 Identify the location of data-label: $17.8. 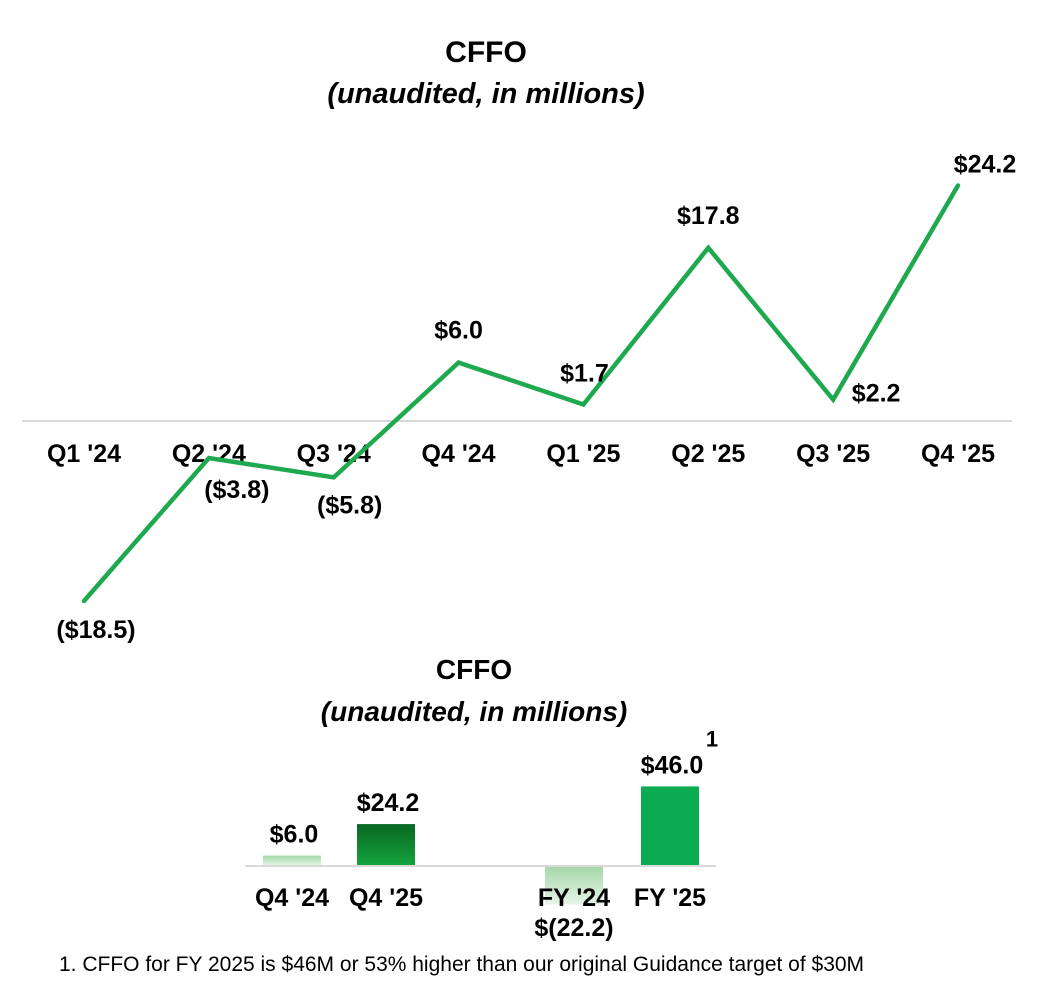
(708, 216).